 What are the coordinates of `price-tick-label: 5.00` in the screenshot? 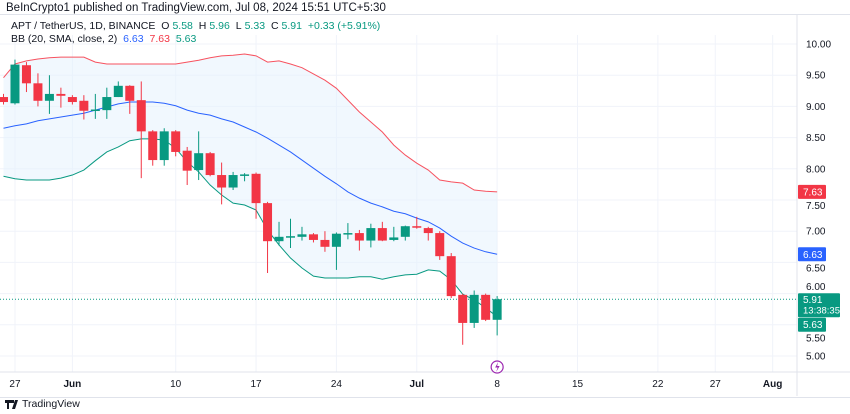 It's located at (816, 357).